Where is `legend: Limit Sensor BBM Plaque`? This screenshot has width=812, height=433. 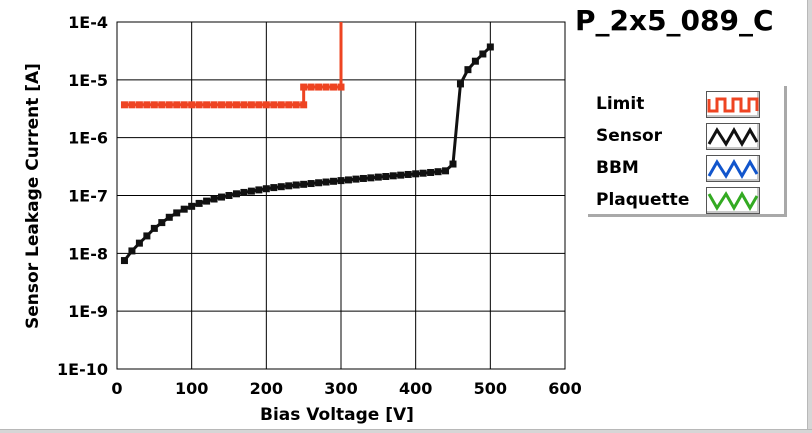 legend: Limit Sensor BBM Plaque is located at coordinates (687, 151).